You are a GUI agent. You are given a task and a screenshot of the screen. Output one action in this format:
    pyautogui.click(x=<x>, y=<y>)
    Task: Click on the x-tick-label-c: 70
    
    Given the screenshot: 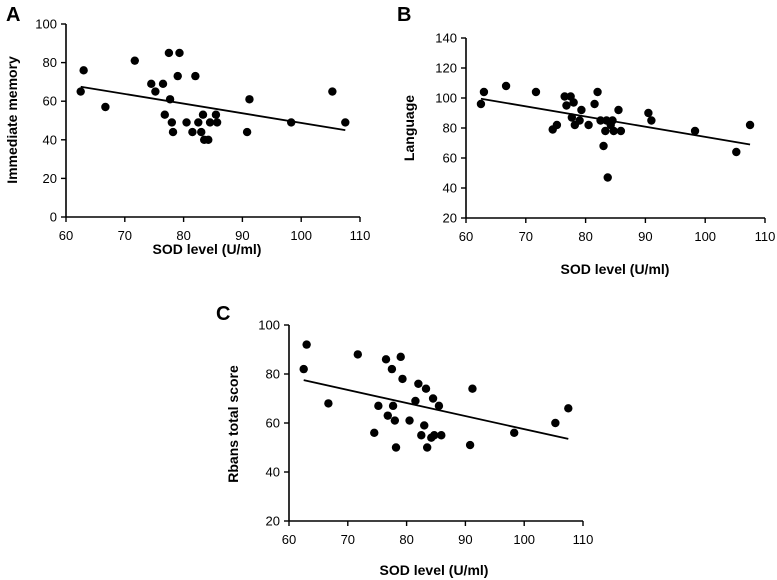 What is the action you would take?
    pyautogui.click(x=348, y=539)
    